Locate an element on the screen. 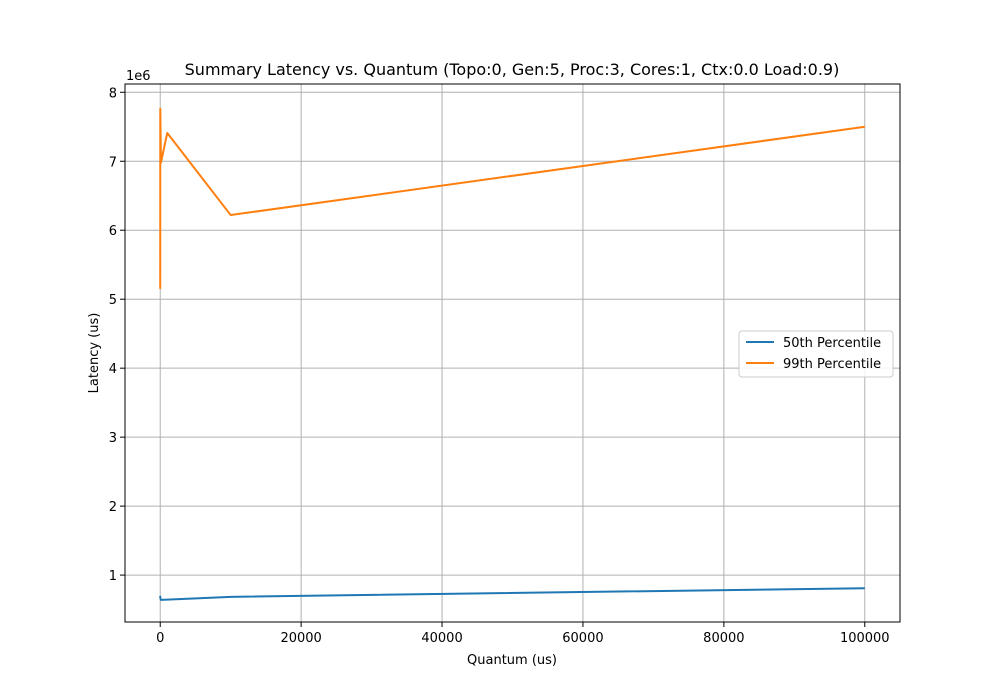  y-tick-label: 3 is located at coordinates (113, 438).